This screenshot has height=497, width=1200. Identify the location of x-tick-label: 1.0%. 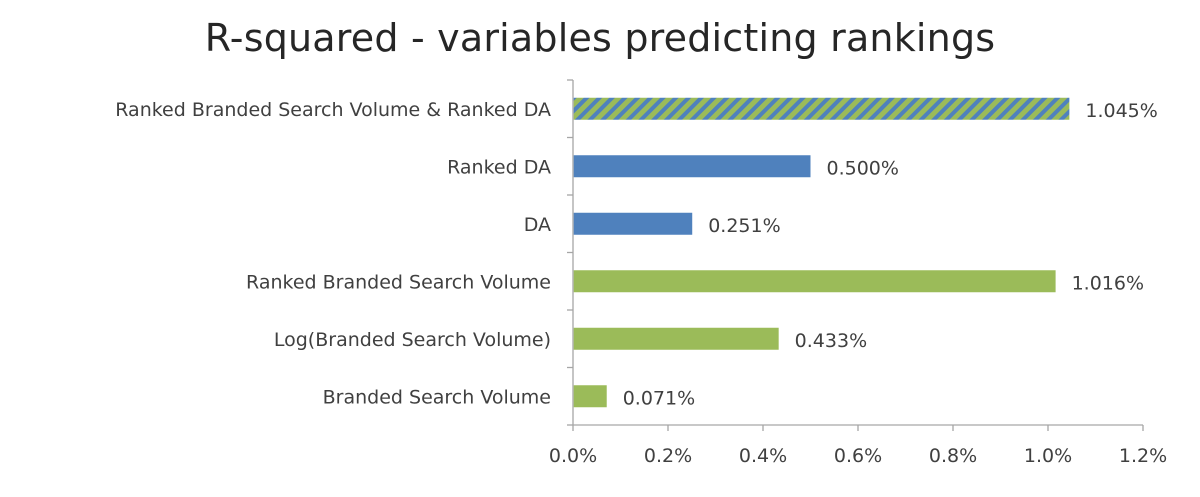
(1048, 456).